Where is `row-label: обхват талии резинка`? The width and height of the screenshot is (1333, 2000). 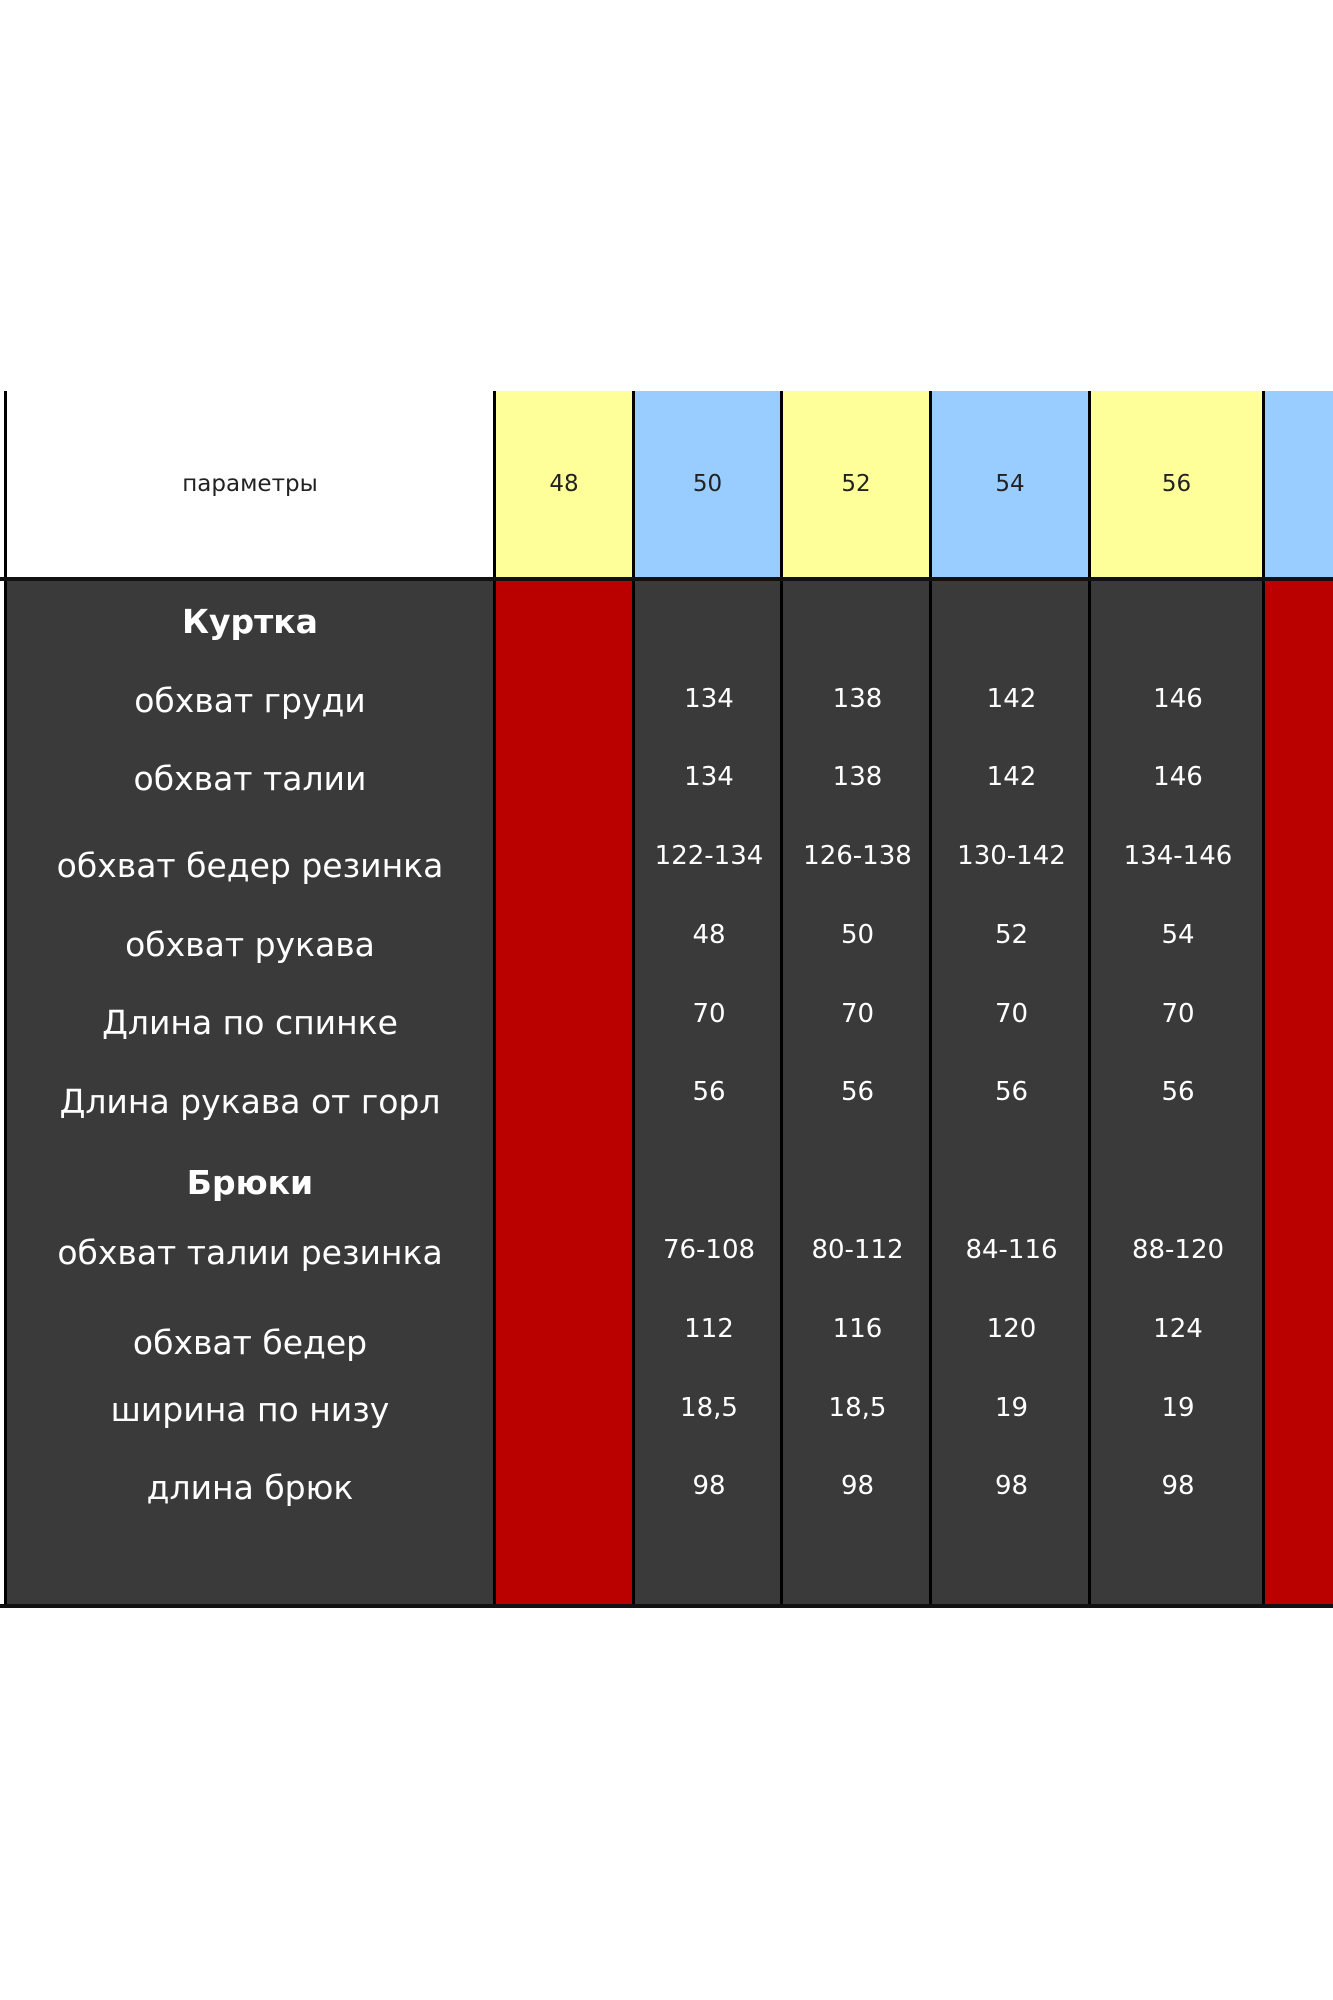 row-label: обхват талии резинка is located at coordinates (250, 1252).